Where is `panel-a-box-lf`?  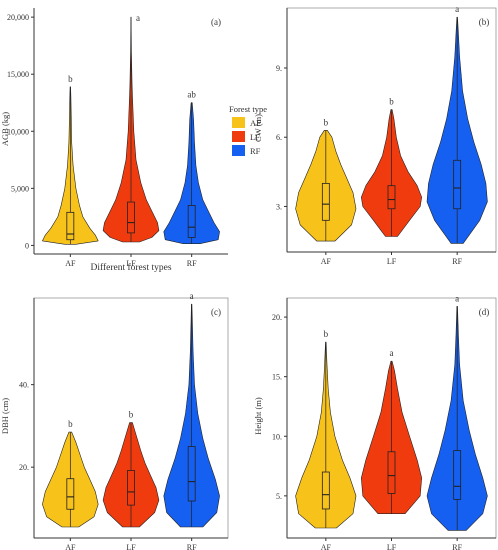
panel-a-box-lf is located at coordinates (131, 217).